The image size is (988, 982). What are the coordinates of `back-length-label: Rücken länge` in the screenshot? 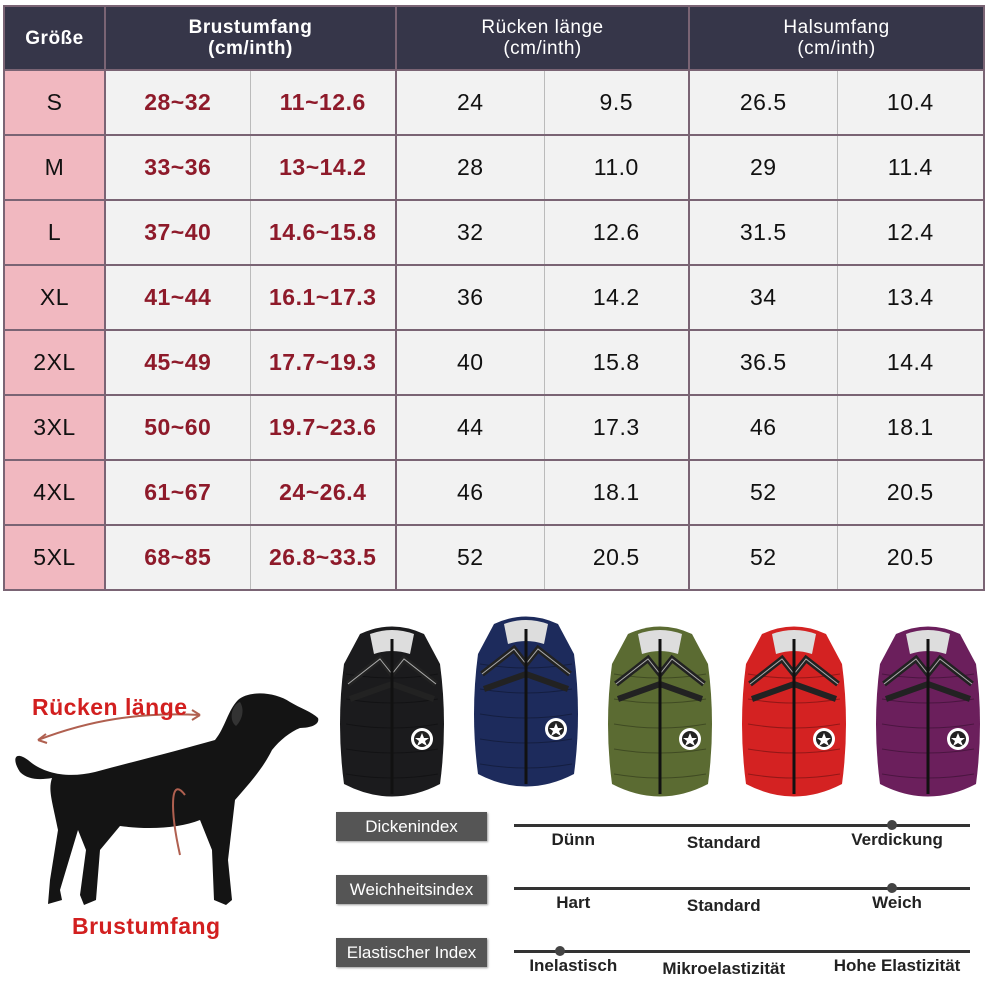 It's located at (110, 707).